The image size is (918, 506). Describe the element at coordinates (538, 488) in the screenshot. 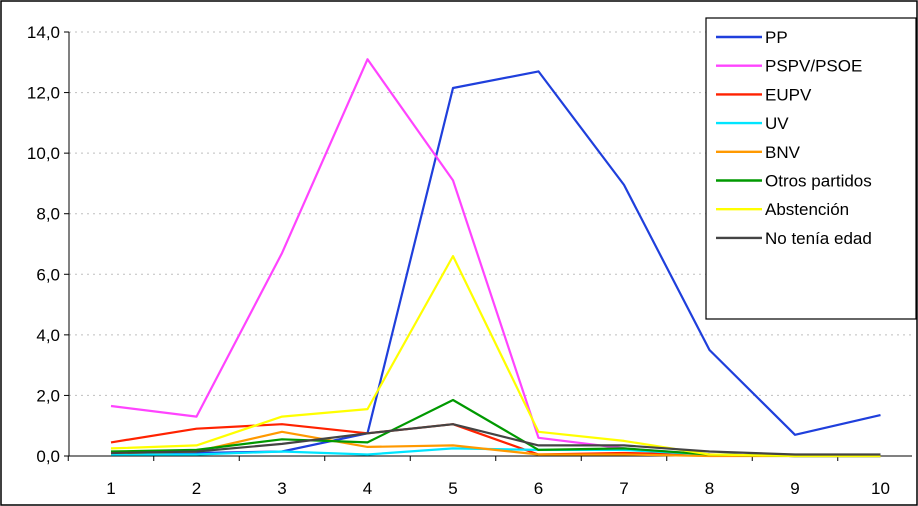

I see `x-tick-label: 6` at that location.